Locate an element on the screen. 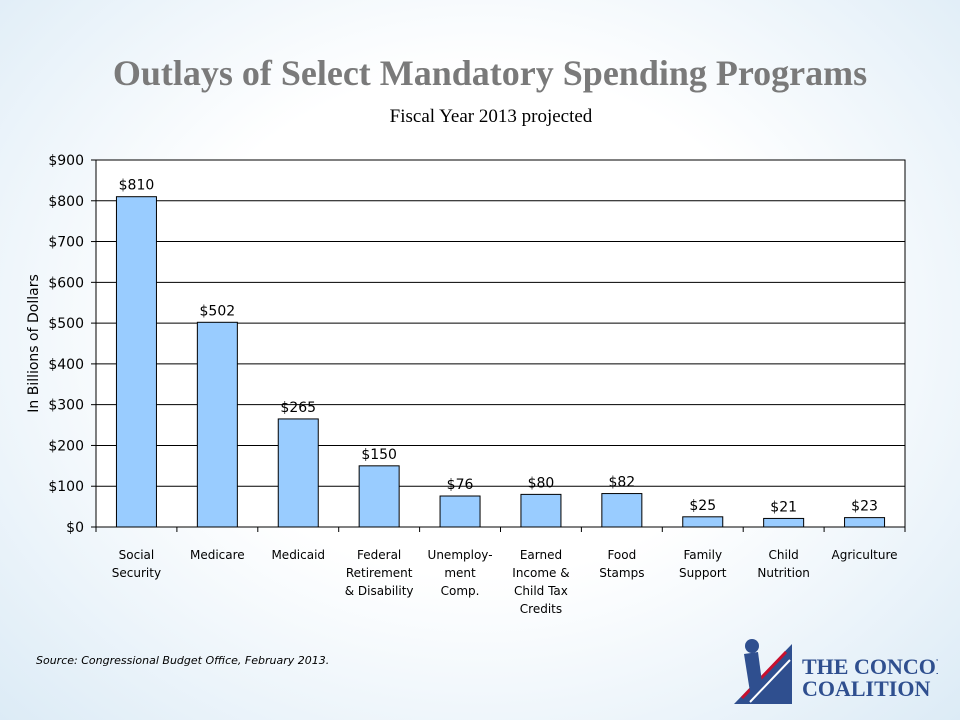  data-label: $265 is located at coordinates (298, 408).